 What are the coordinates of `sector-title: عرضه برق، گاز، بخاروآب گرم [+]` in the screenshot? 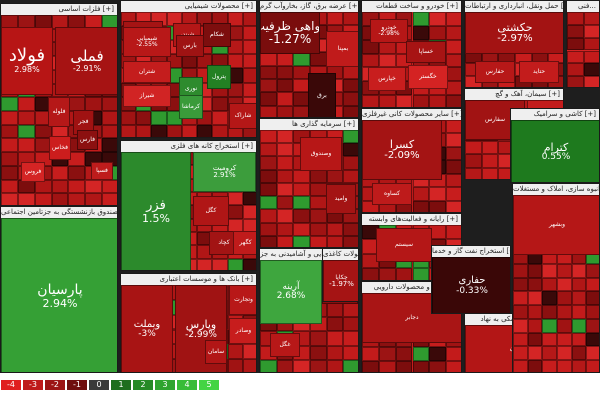 It's located at (309, 6).